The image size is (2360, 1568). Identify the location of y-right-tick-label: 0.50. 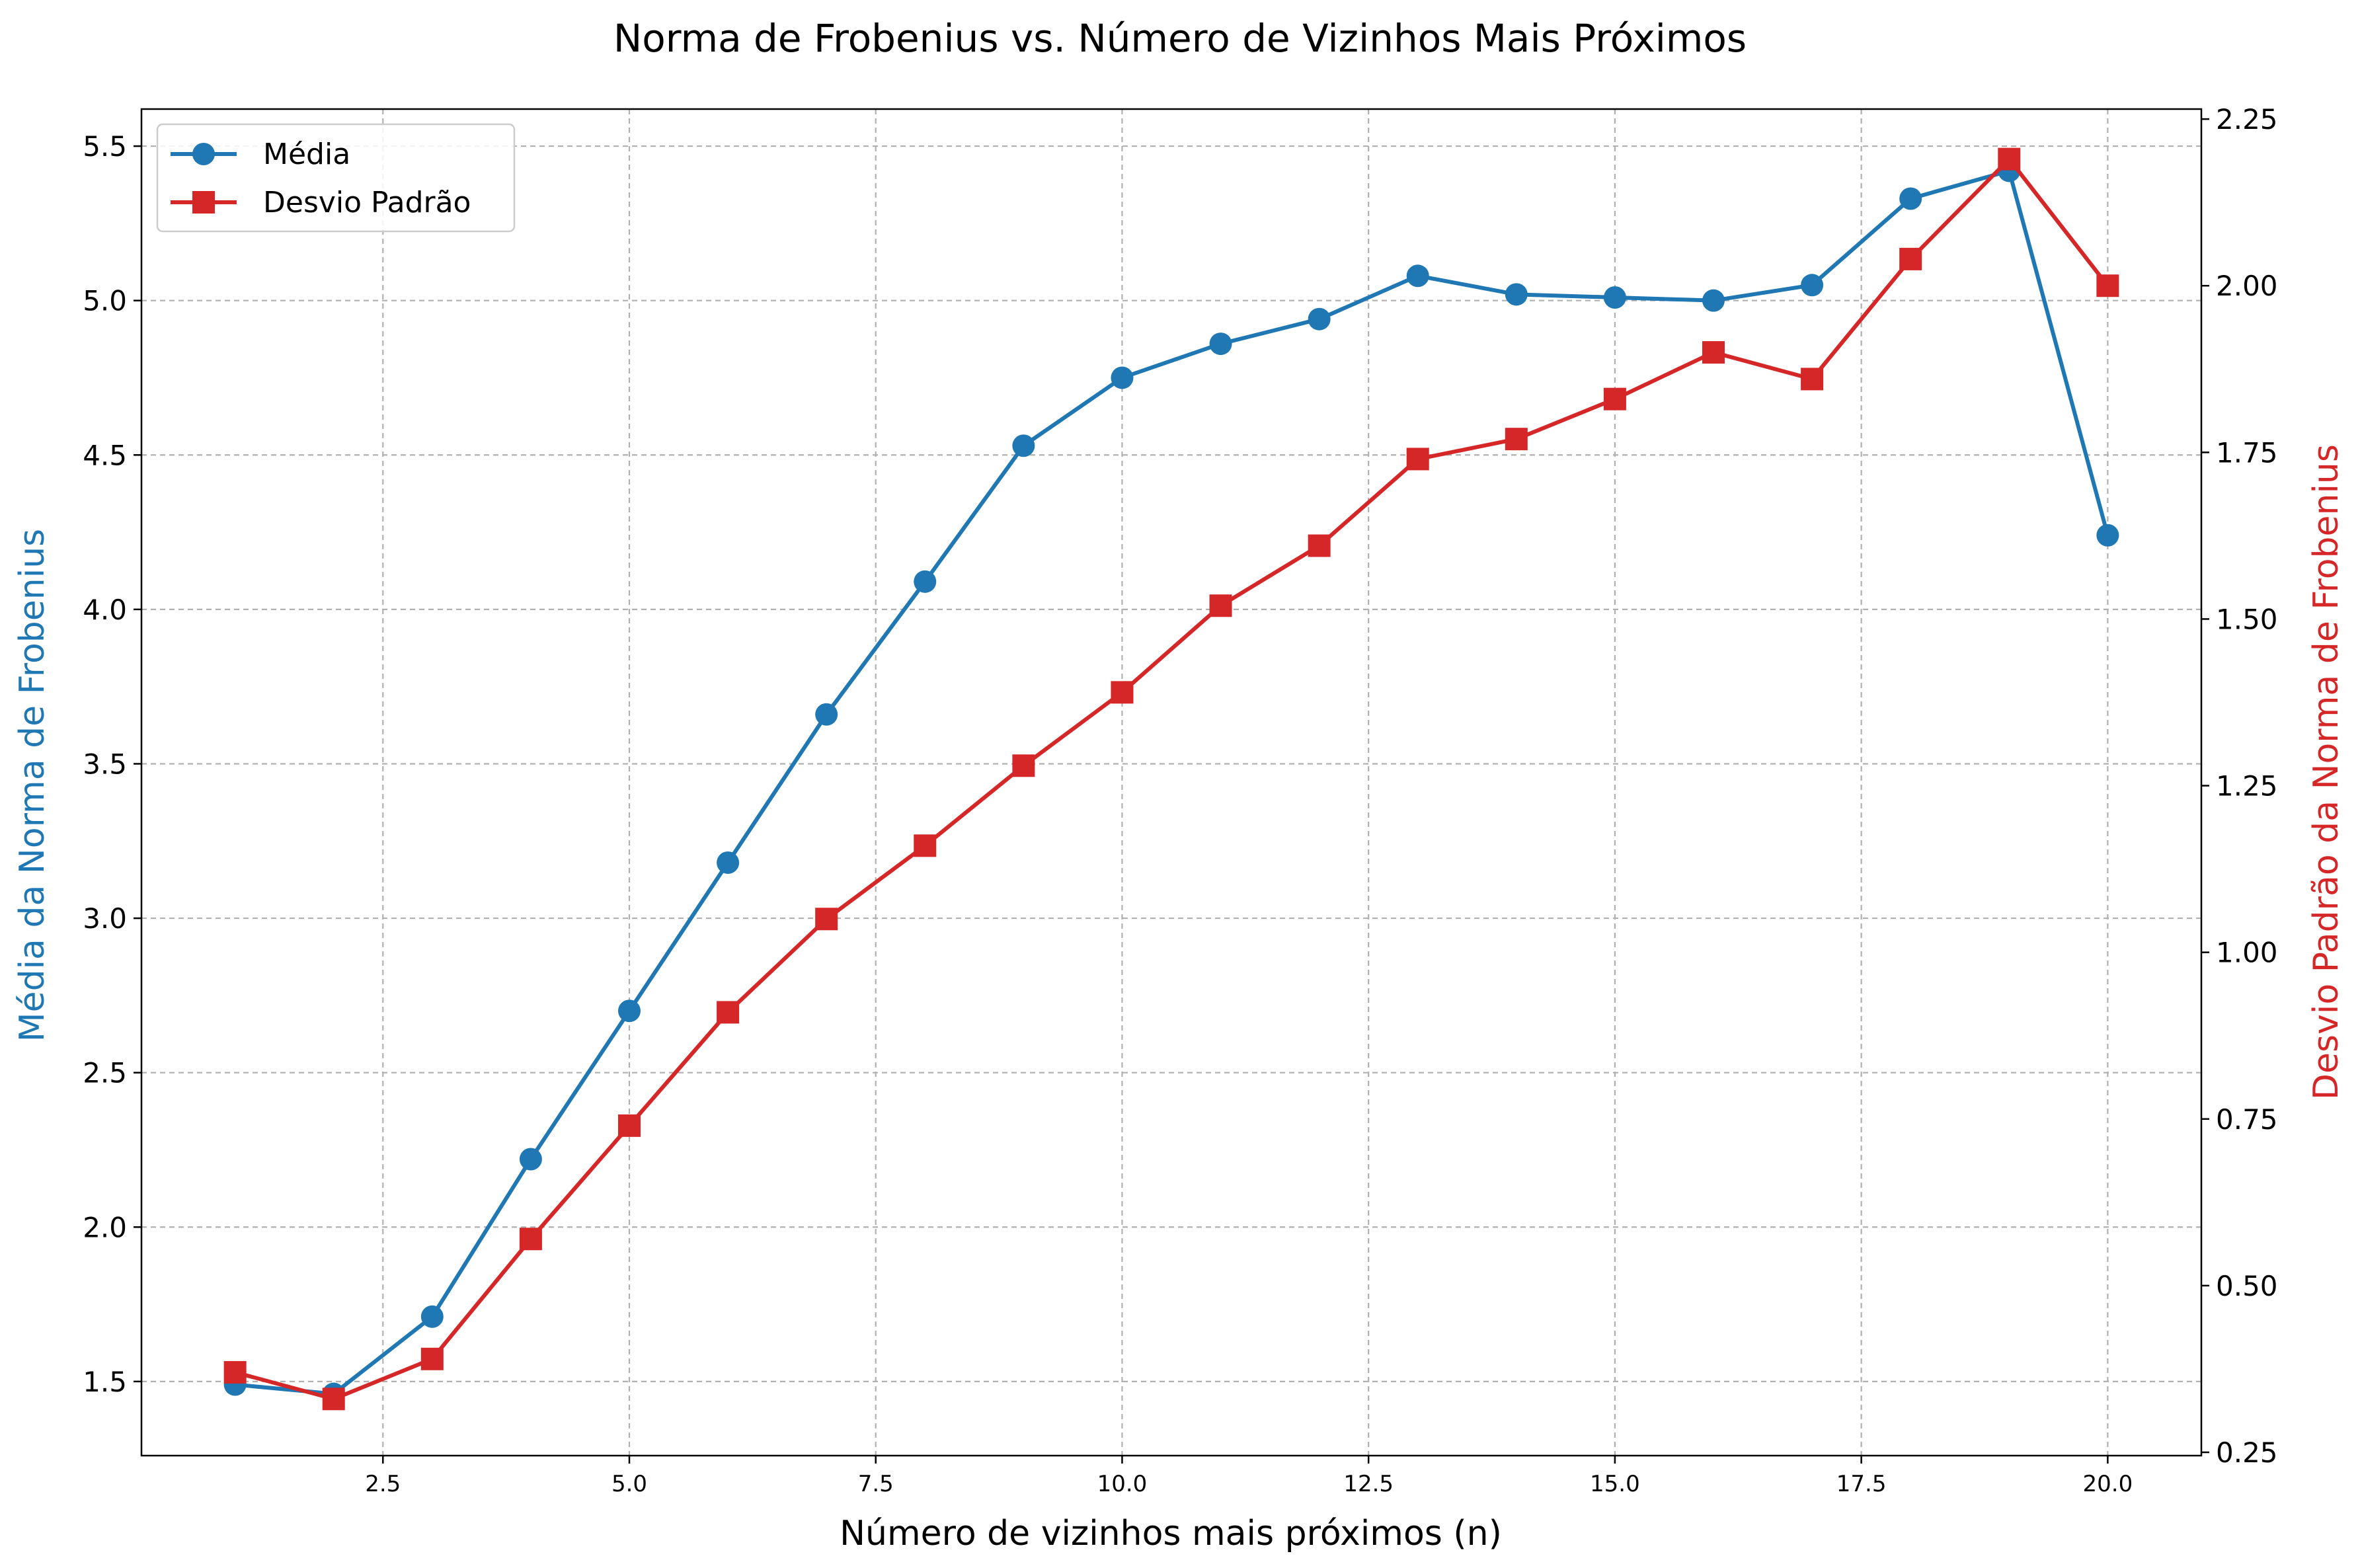
(2247, 1286).